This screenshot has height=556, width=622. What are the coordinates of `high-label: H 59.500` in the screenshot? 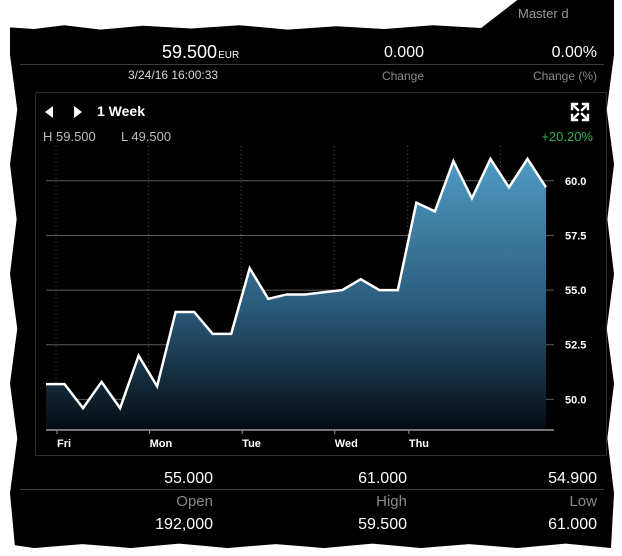 It's located at (69, 136).